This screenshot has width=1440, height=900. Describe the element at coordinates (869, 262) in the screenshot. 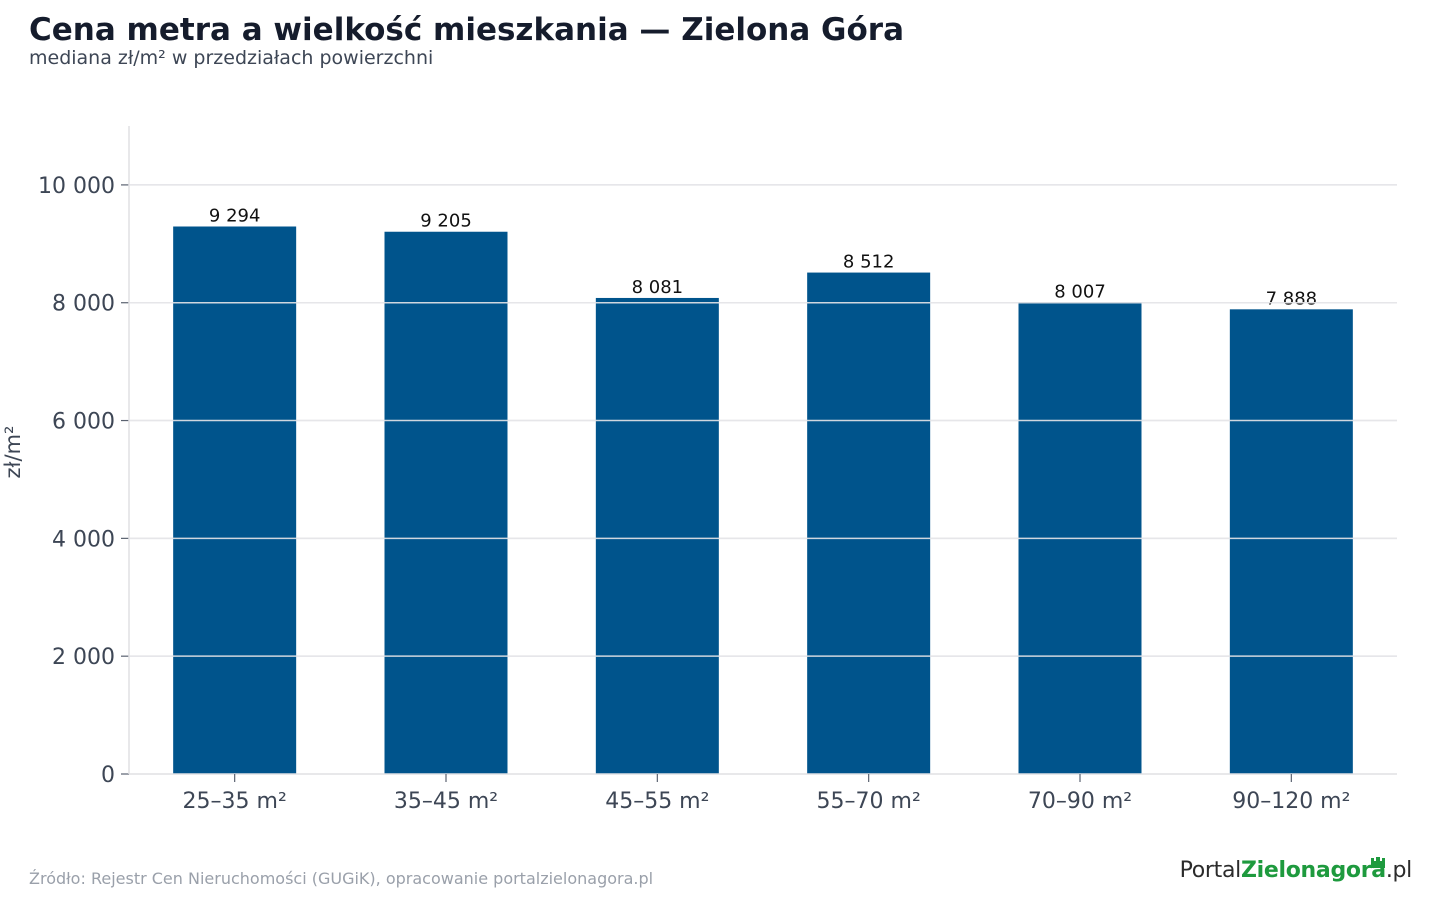

I see `bar-value-label: 8 512` at that location.